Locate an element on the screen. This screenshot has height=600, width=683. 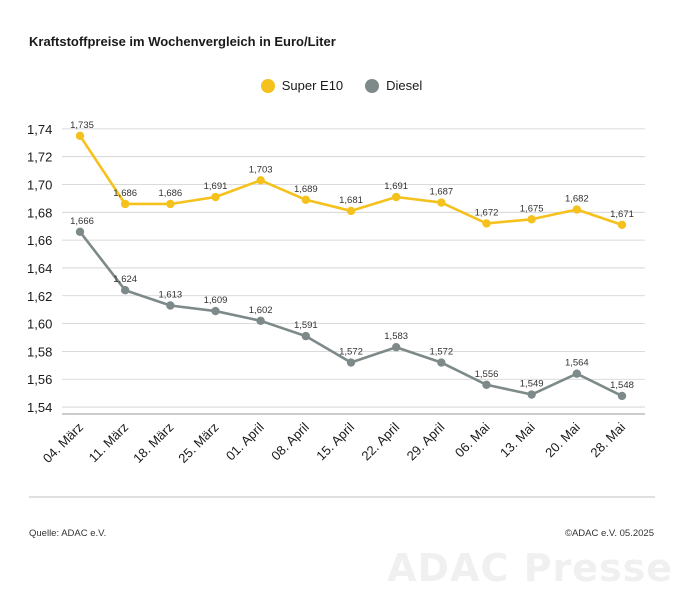
legend-label-super-e10: Super E10 is located at coordinates (312, 85).